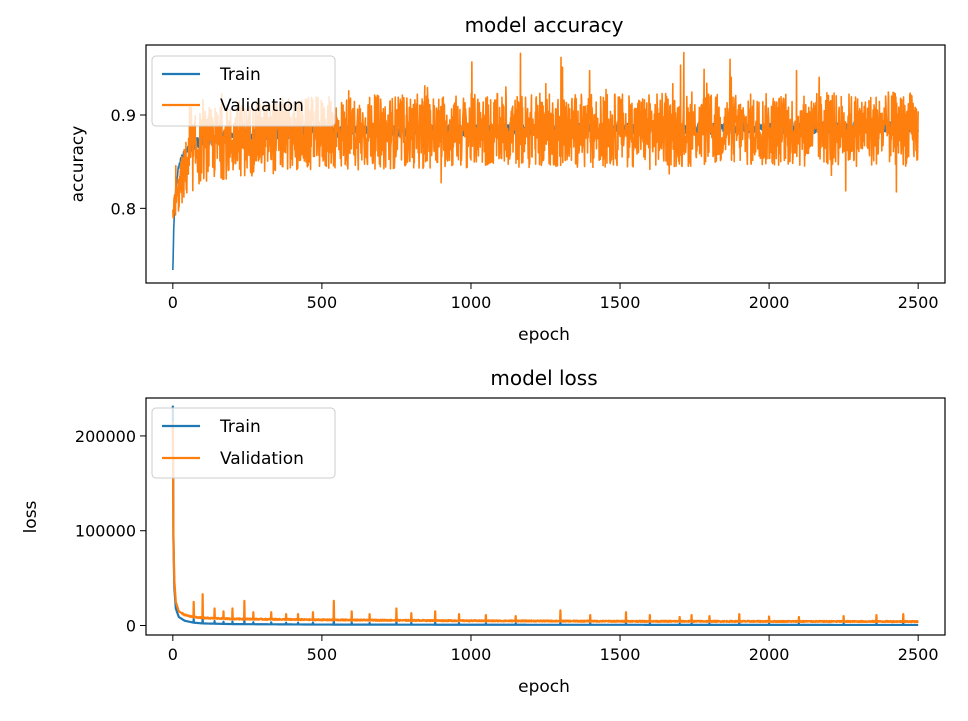 The height and width of the screenshot is (721, 968). What do you see at coordinates (240, 427) in the screenshot?
I see `loss-legend-train-label: Train` at bounding box center [240, 427].